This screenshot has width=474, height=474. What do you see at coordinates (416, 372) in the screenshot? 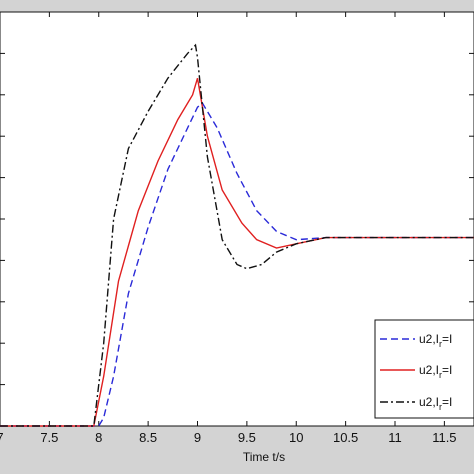
I see `legend-items: u2,Ir=I u2,Ir=I u2,Ir=I` at bounding box center [416, 372].